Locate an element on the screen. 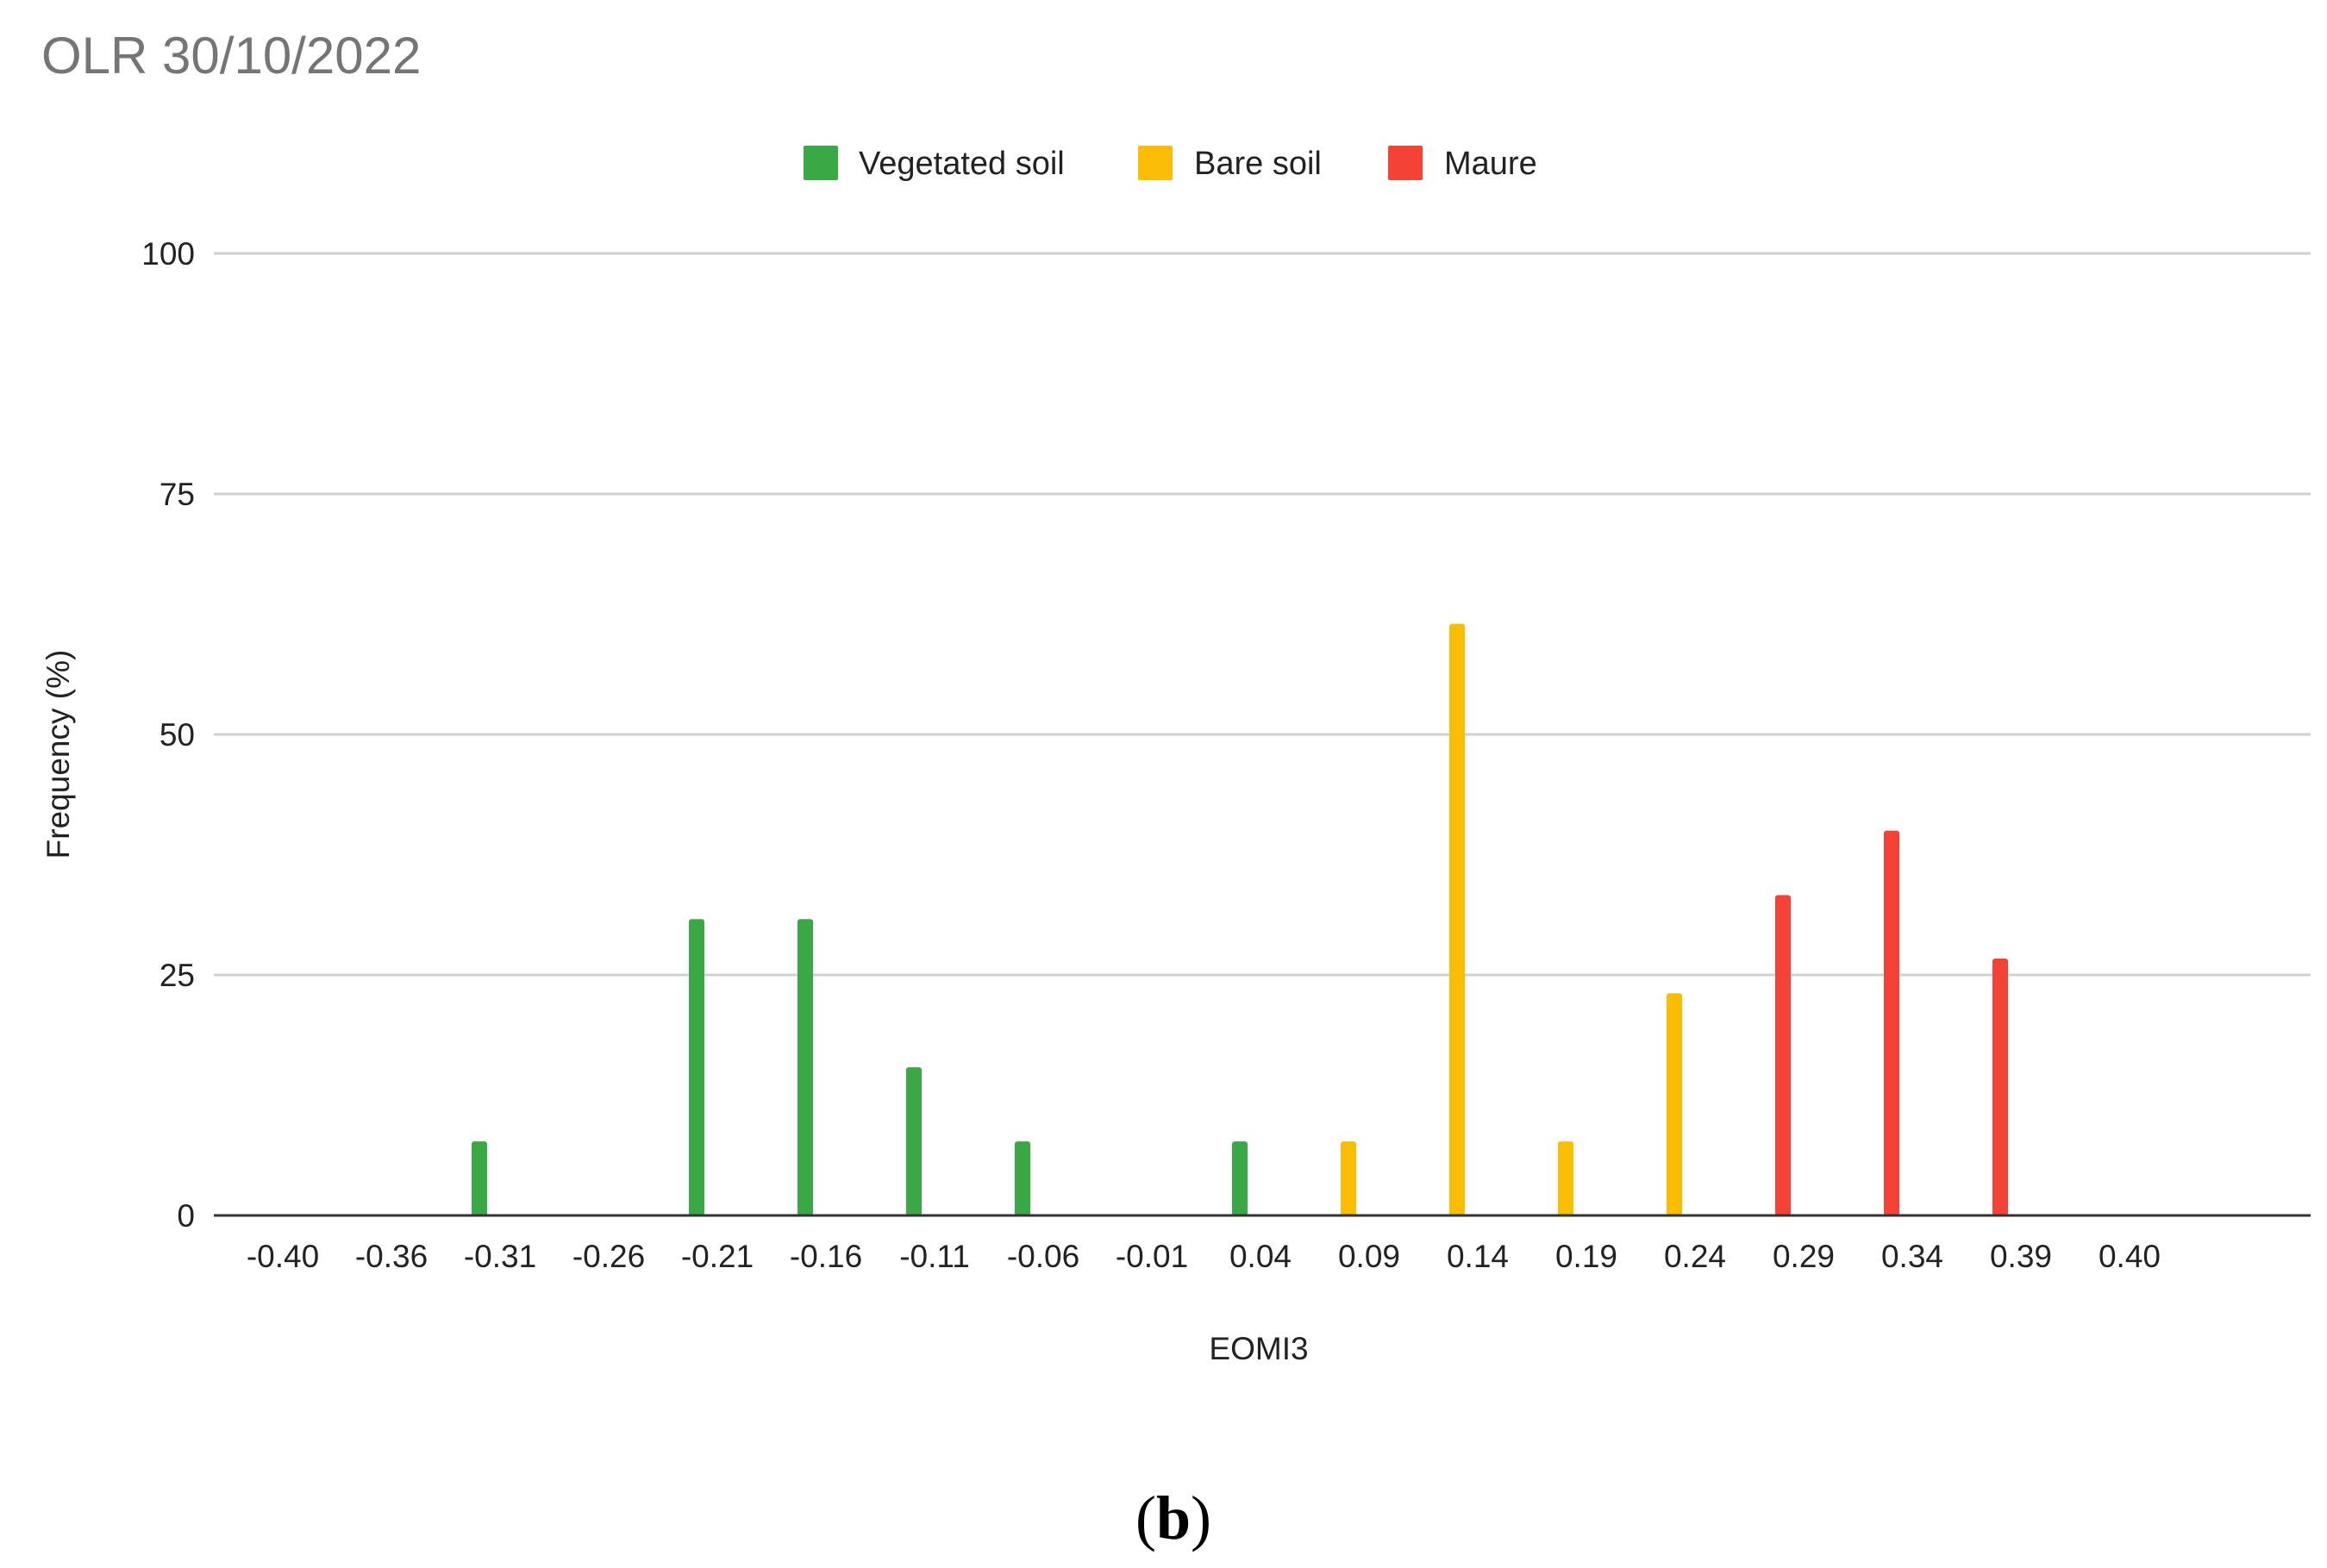  bar-vegetated-soil--0.01 is located at coordinates (1240, 1178).